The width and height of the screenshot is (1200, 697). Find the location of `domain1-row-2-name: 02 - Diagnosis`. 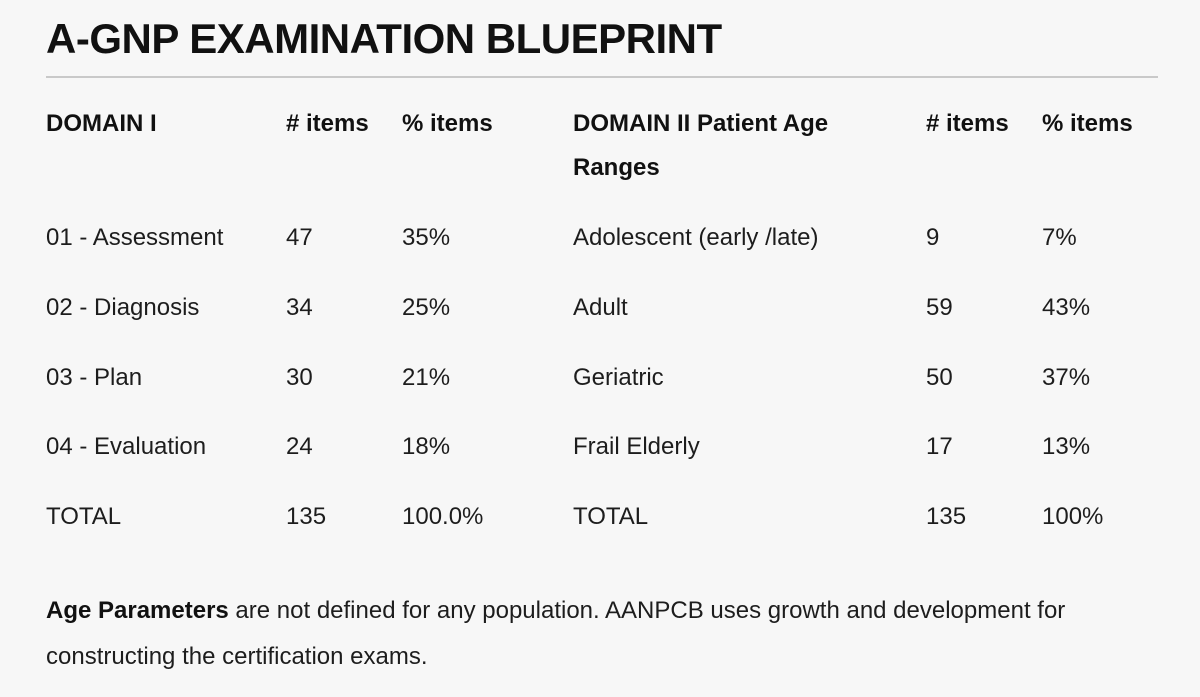

domain1-row-2-name: 02 - Diagnosis is located at coordinates (123, 307).